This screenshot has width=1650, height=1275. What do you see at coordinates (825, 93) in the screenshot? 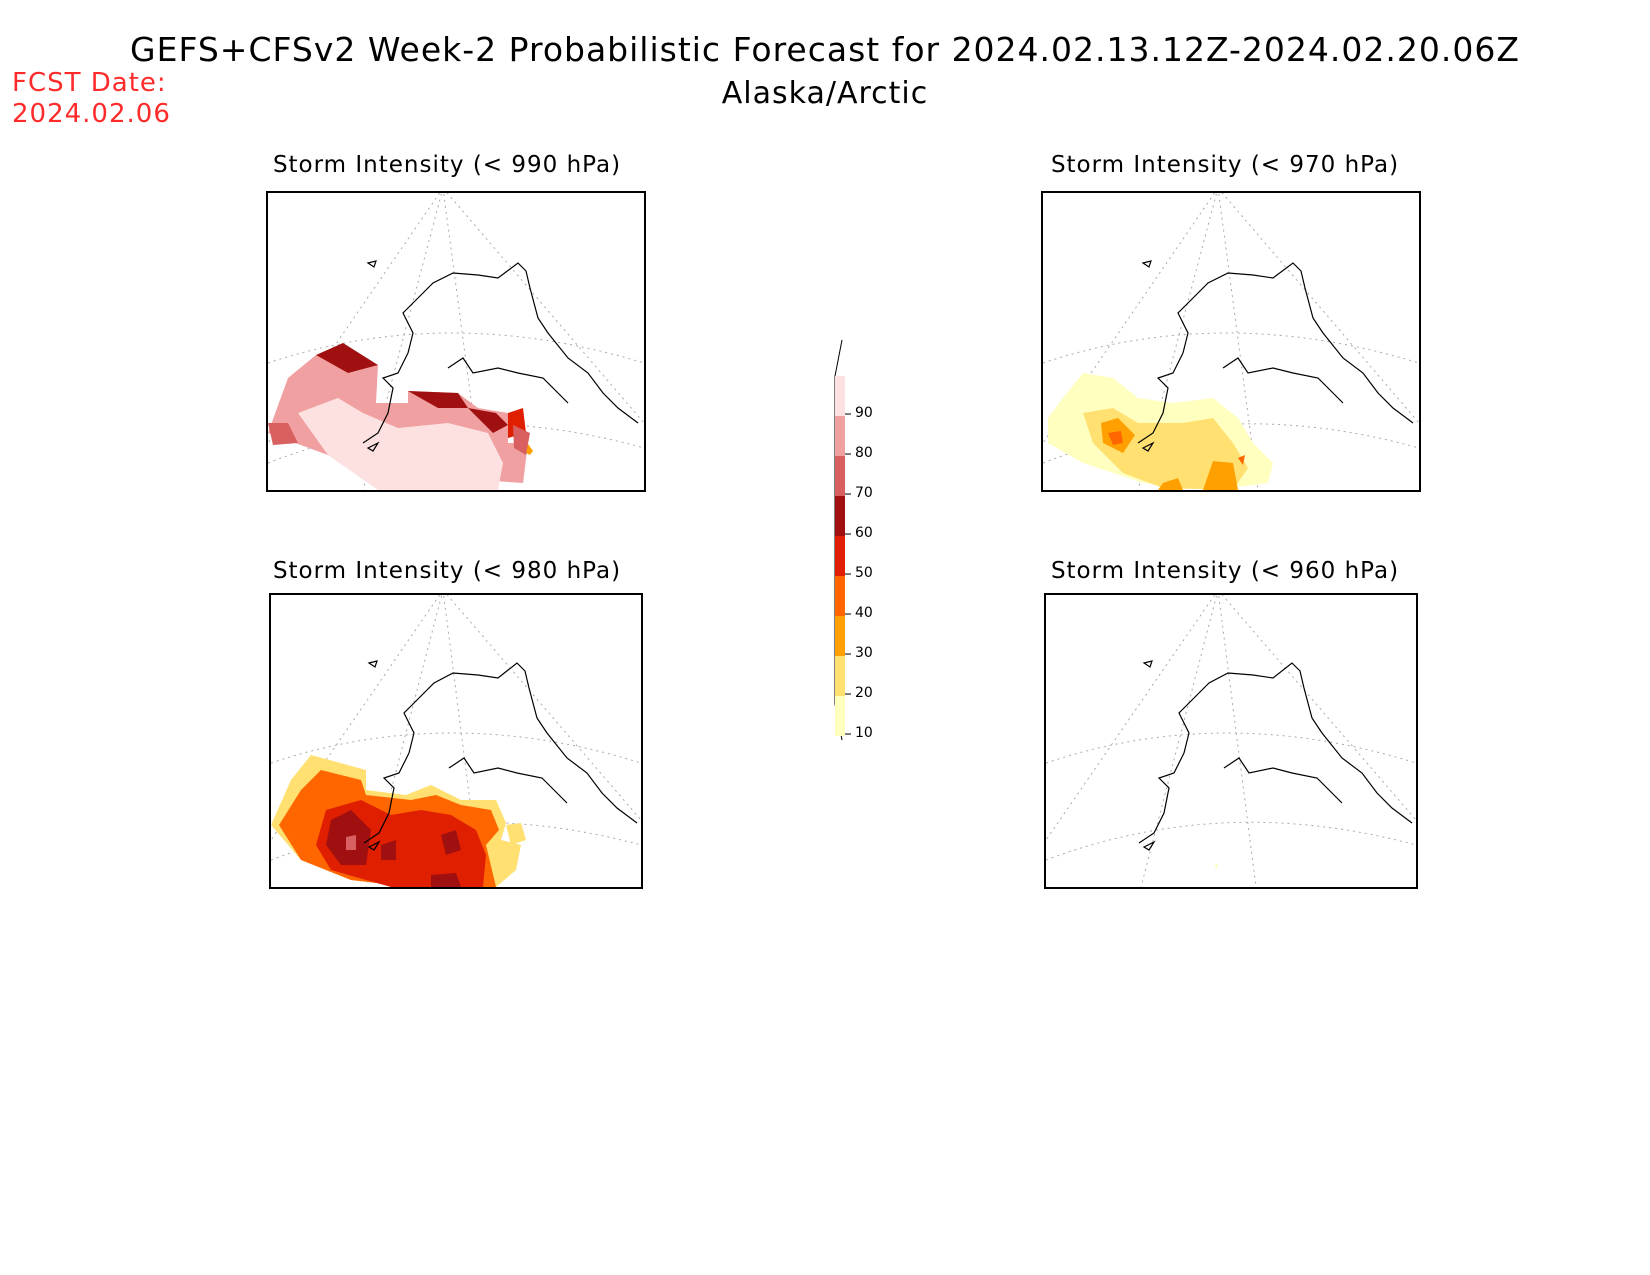
I see `region-subtitle: Alaska/Arctic` at bounding box center [825, 93].